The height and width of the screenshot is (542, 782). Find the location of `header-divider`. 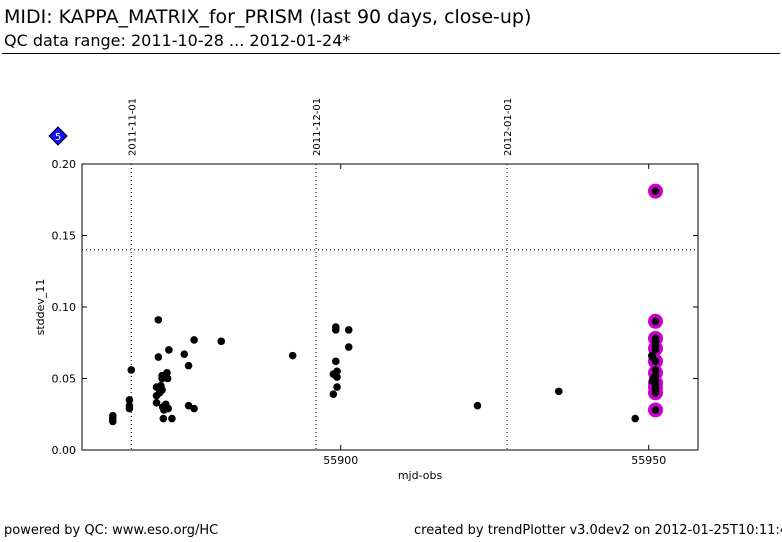

header-divider is located at coordinates (391, 53).